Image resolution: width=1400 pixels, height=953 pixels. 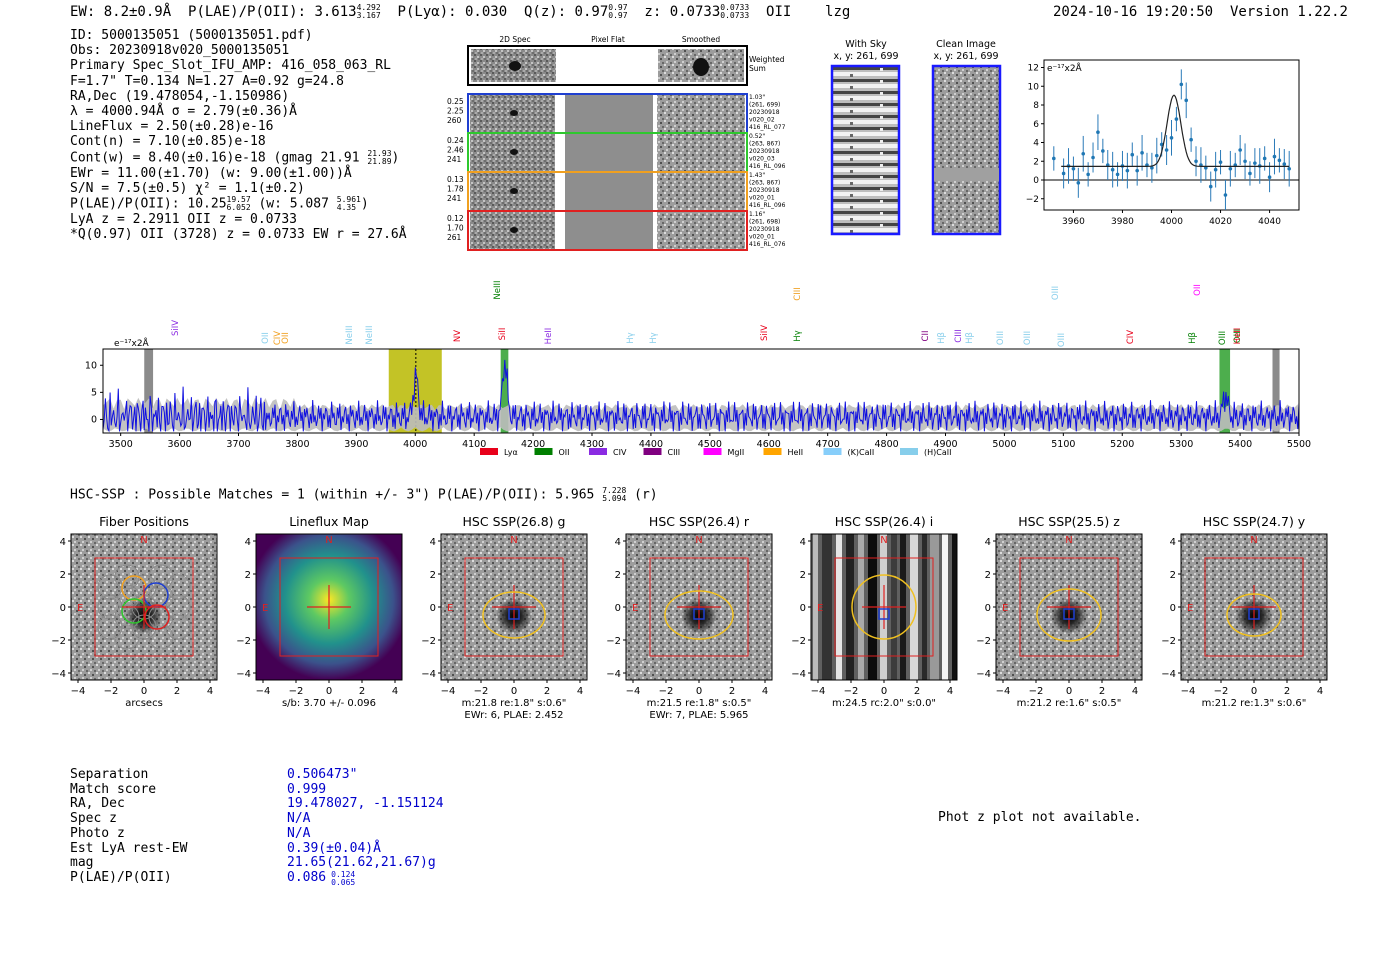 What do you see at coordinates (211, 173) in the screenshot?
I see `info-ewr: EWr = 11.00(±1.70) (w: 9.00(±1.00))Å` at bounding box center [211, 173].